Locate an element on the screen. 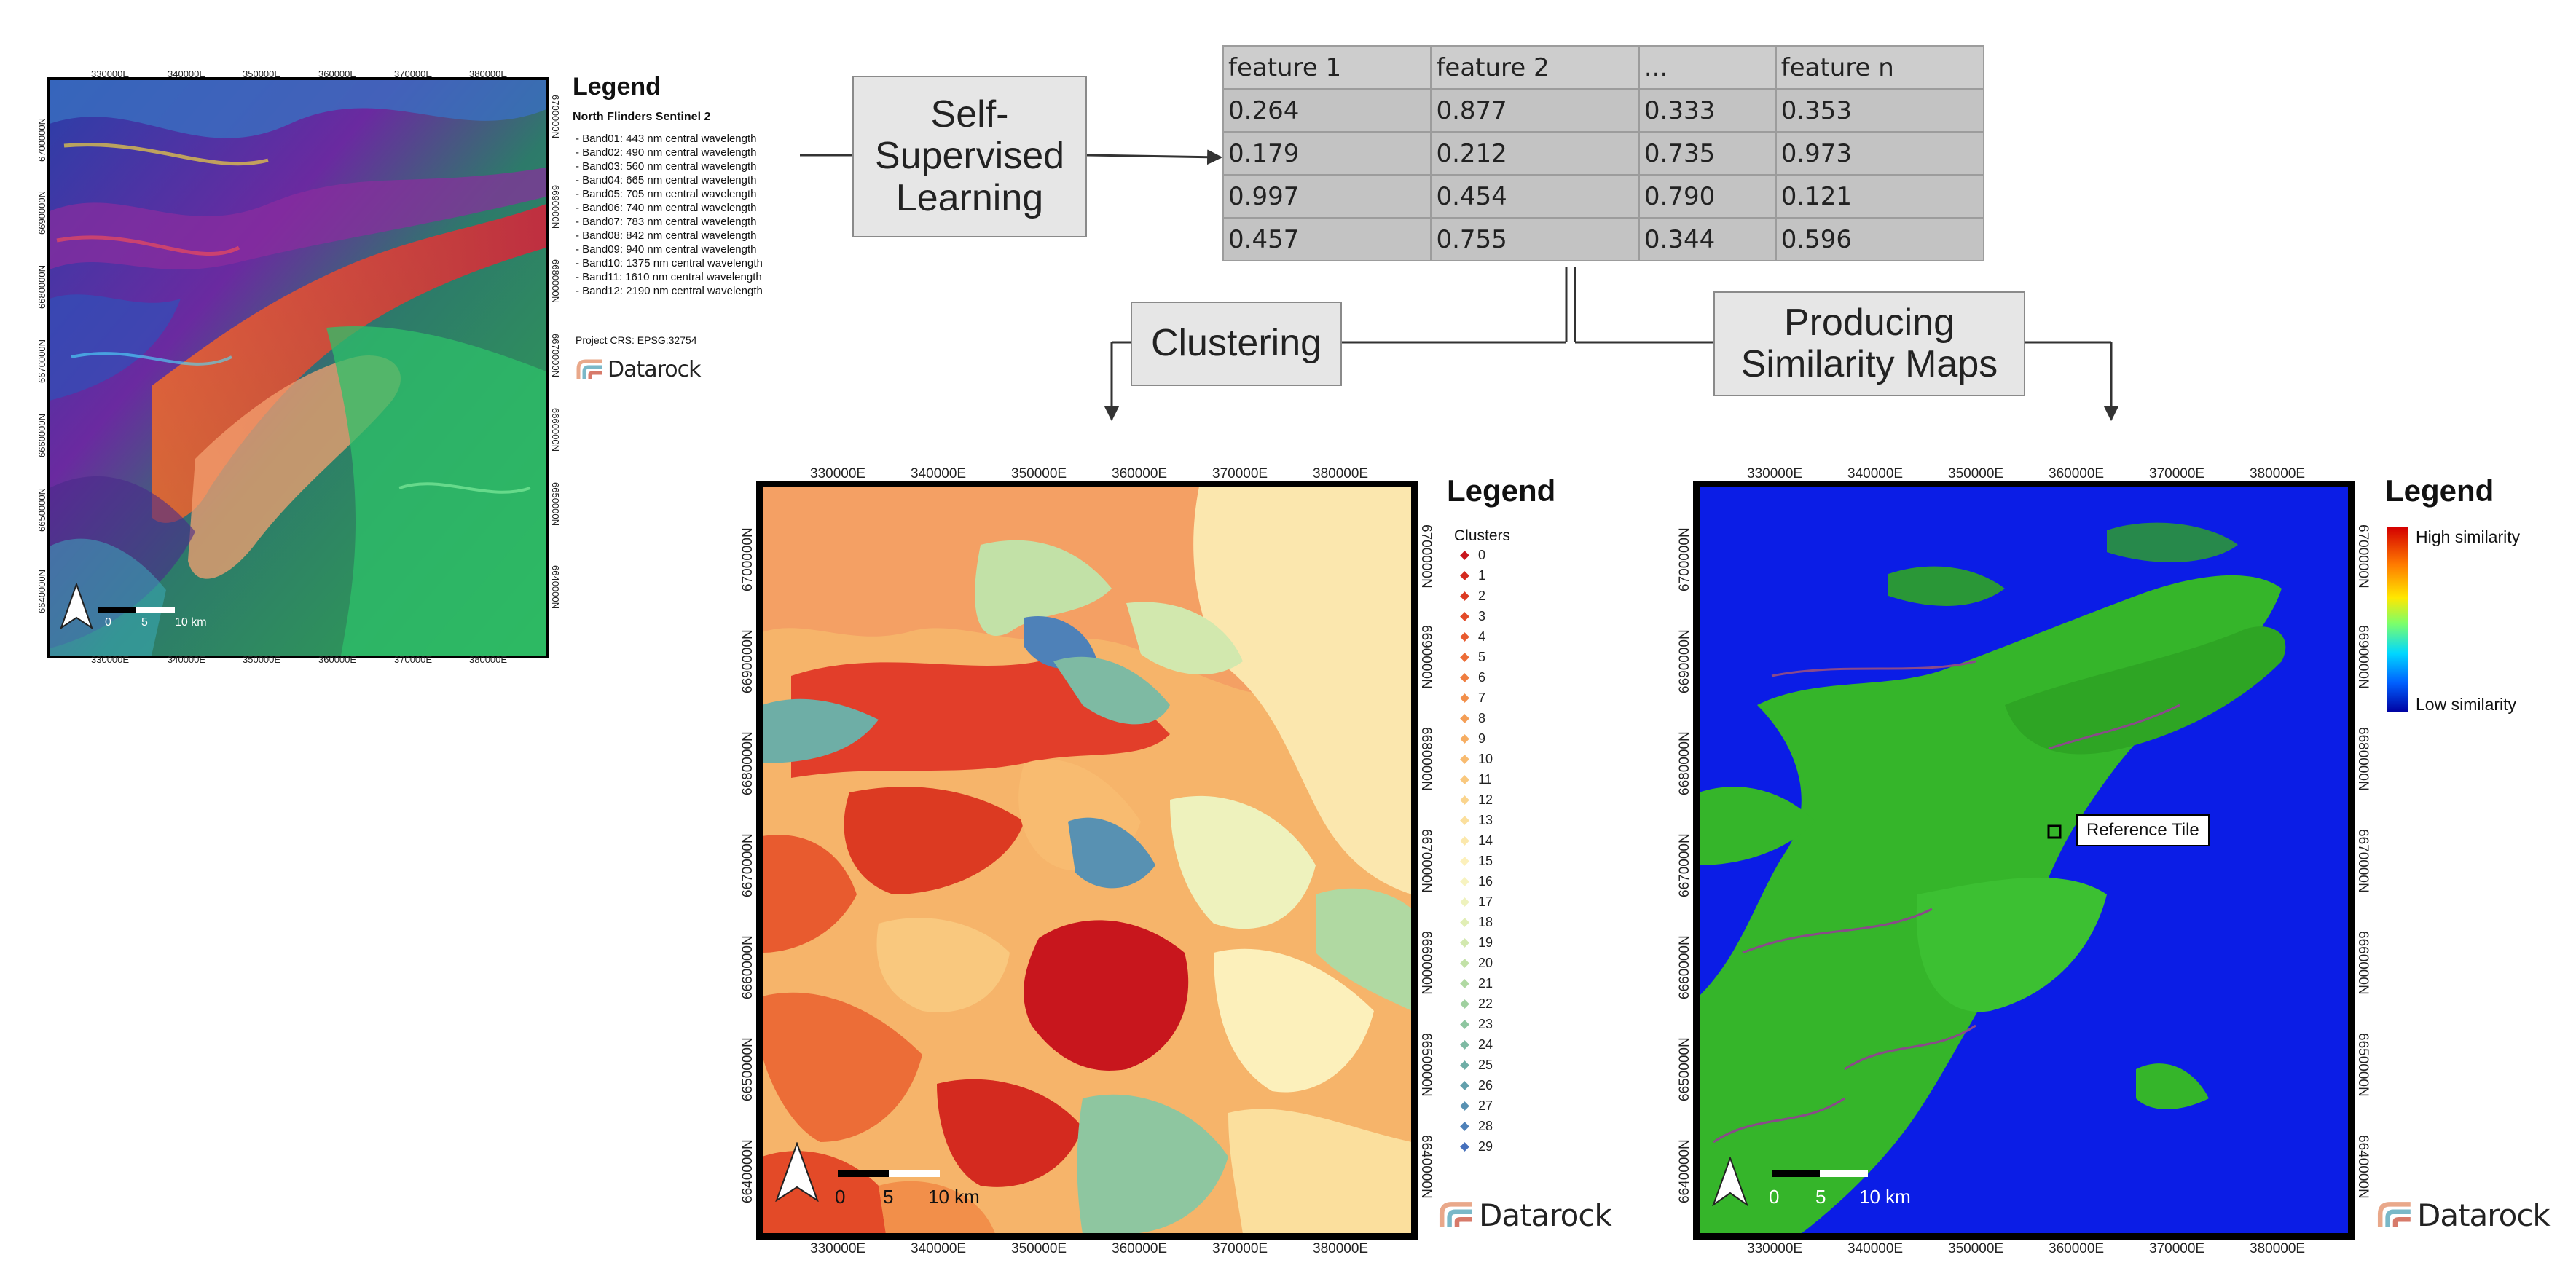  scale-label-0: 0 is located at coordinates (108, 622).